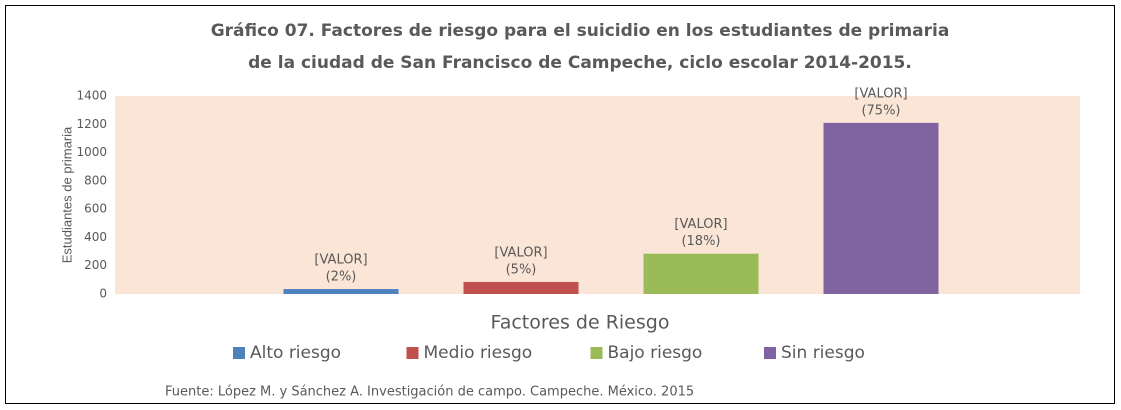 This screenshot has height=410, width=1121. Describe the element at coordinates (95, 180) in the screenshot. I see `y-tick-label: 800` at that location.